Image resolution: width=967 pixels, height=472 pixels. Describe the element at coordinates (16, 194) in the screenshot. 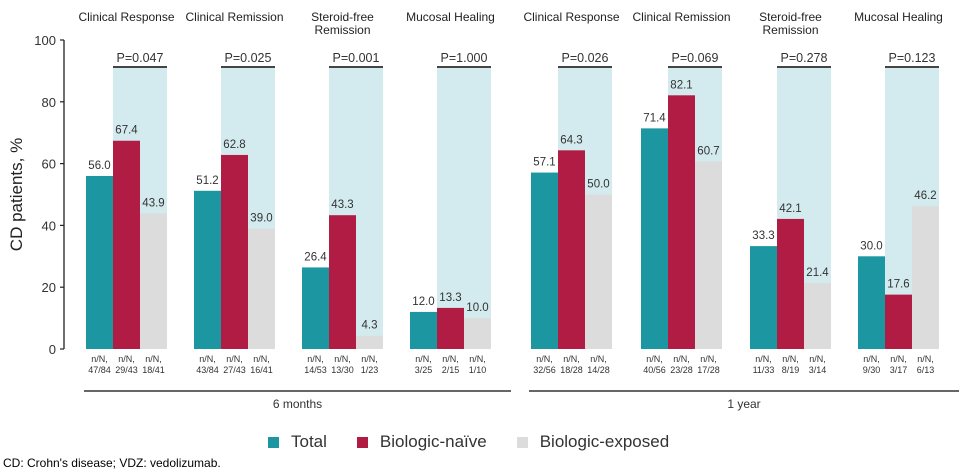

I see `y-axis-title: CD patients, %` at that location.